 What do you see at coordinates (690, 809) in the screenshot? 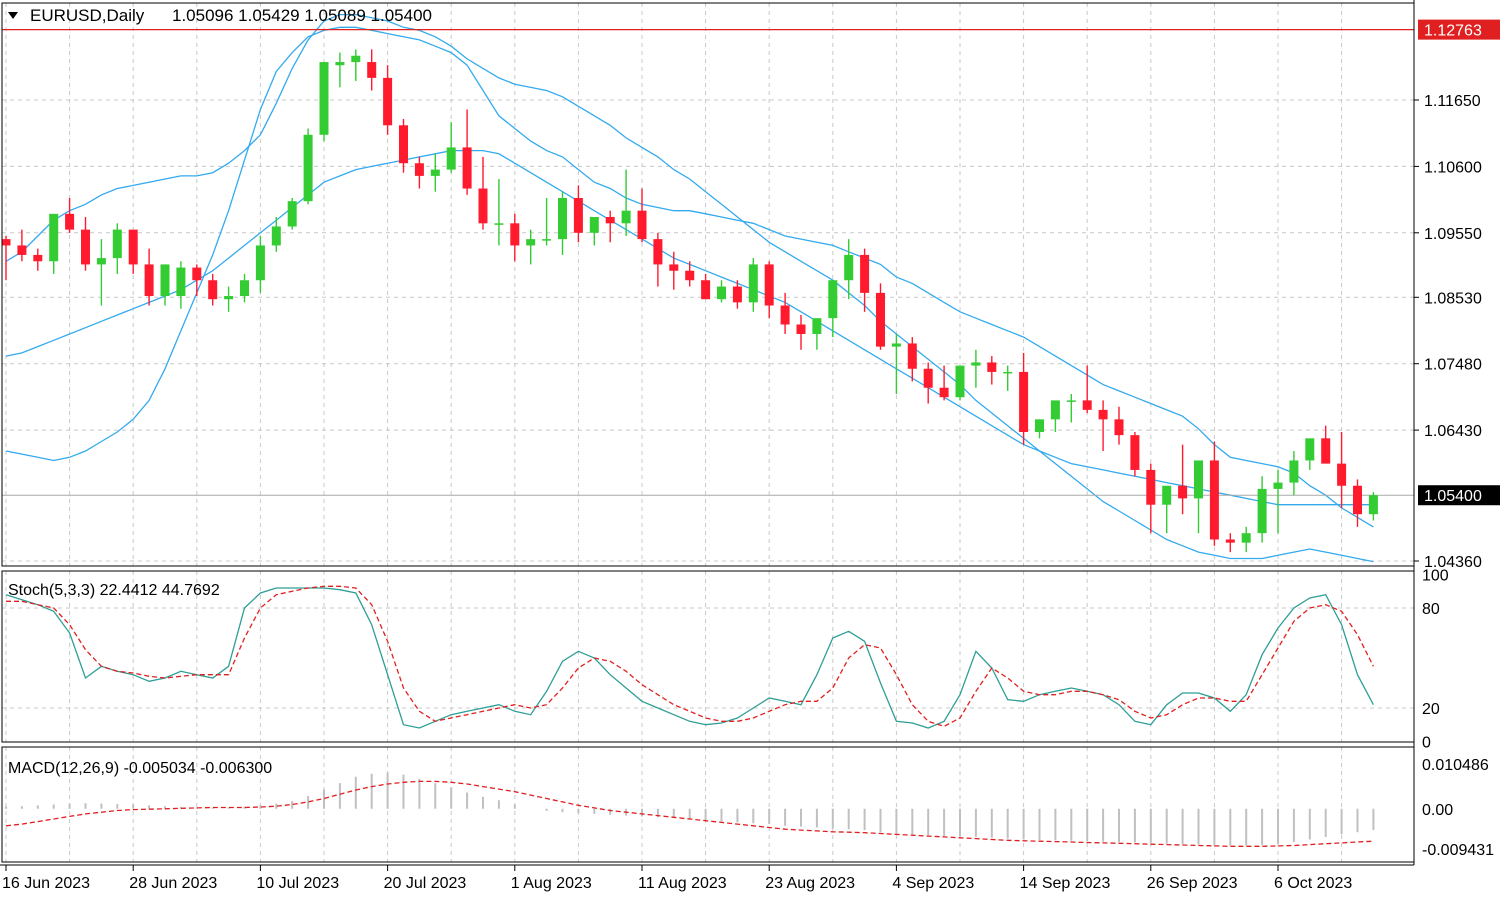
I see `macd-panel` at bounding box center [690, 809].